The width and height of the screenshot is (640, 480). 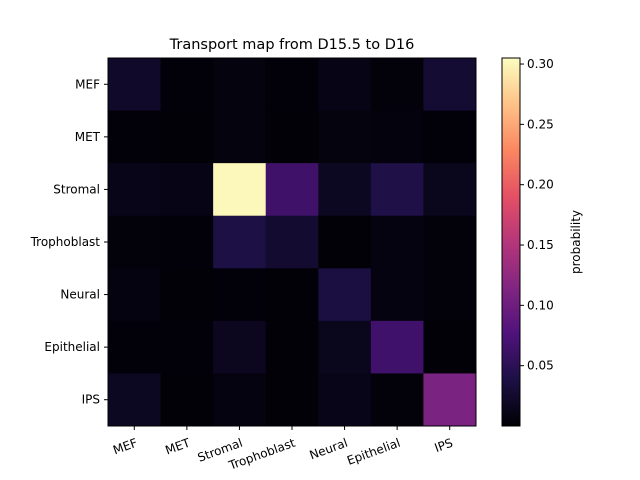 I want to click on y-tick-label: Stromal, so click(x=76, y=189).